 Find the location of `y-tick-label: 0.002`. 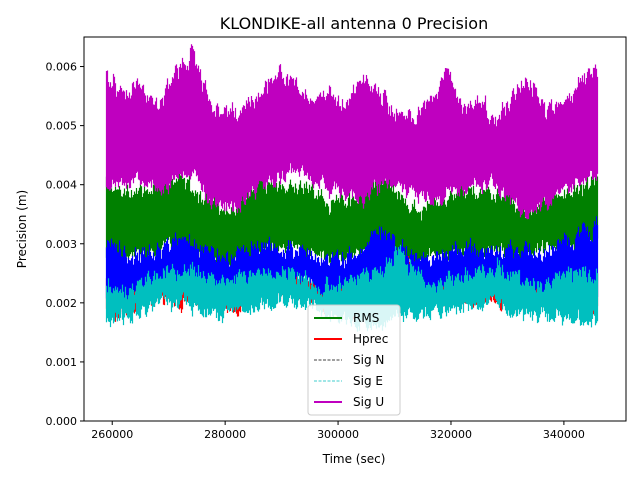

y-tick-label: 0.002 is located at coordinates (62, 303).